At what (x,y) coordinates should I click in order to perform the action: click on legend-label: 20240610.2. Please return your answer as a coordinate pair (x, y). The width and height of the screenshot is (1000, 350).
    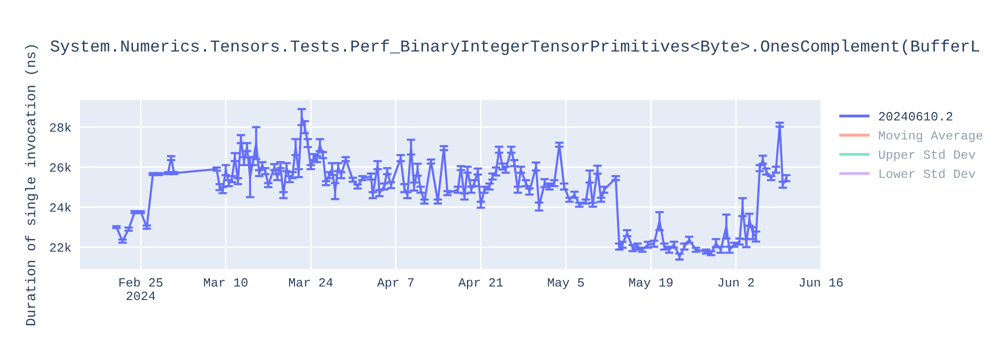
    Looking at the image, I should click on (915, 116).